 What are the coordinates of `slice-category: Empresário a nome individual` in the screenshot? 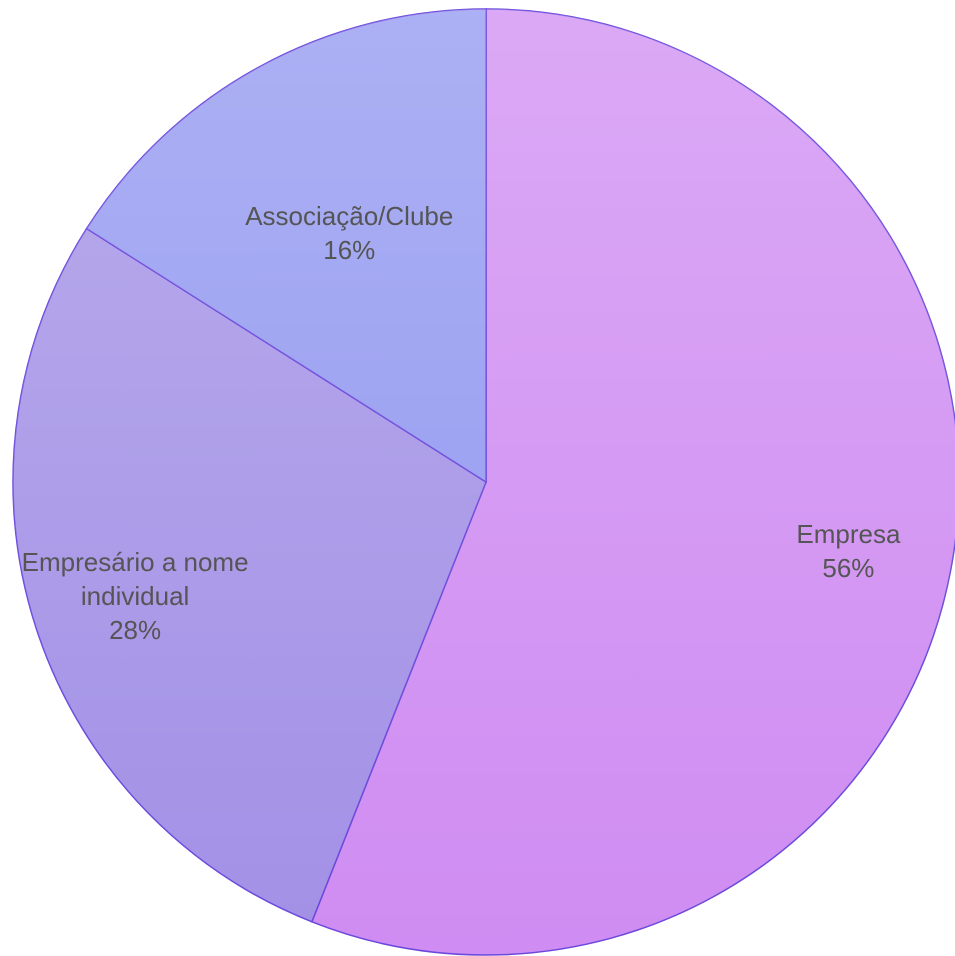 It's located at (135, 579).